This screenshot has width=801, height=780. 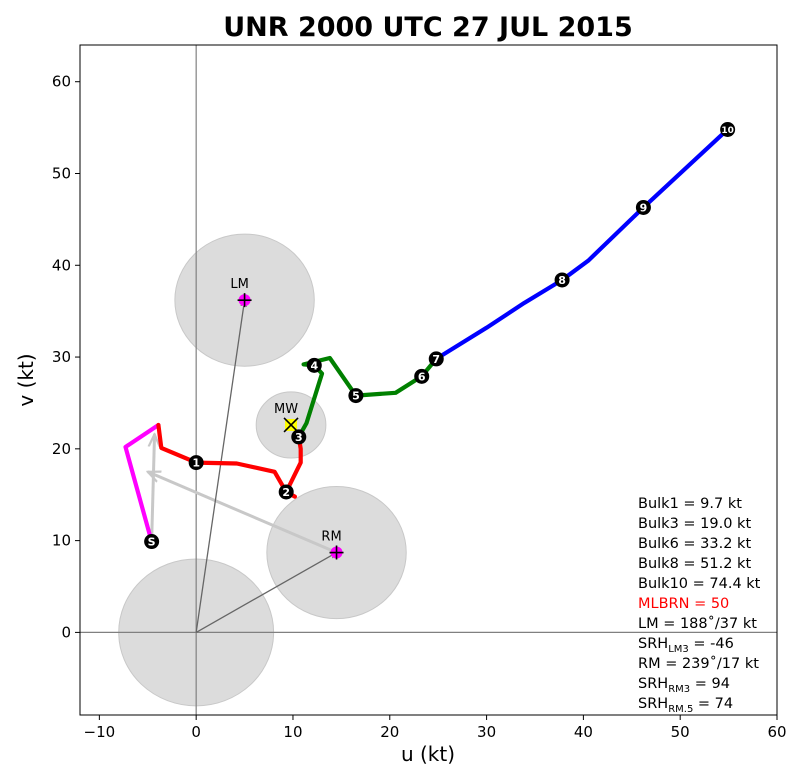 I want to click on height-marker-label-4: 4, so click(x=314, y=365).